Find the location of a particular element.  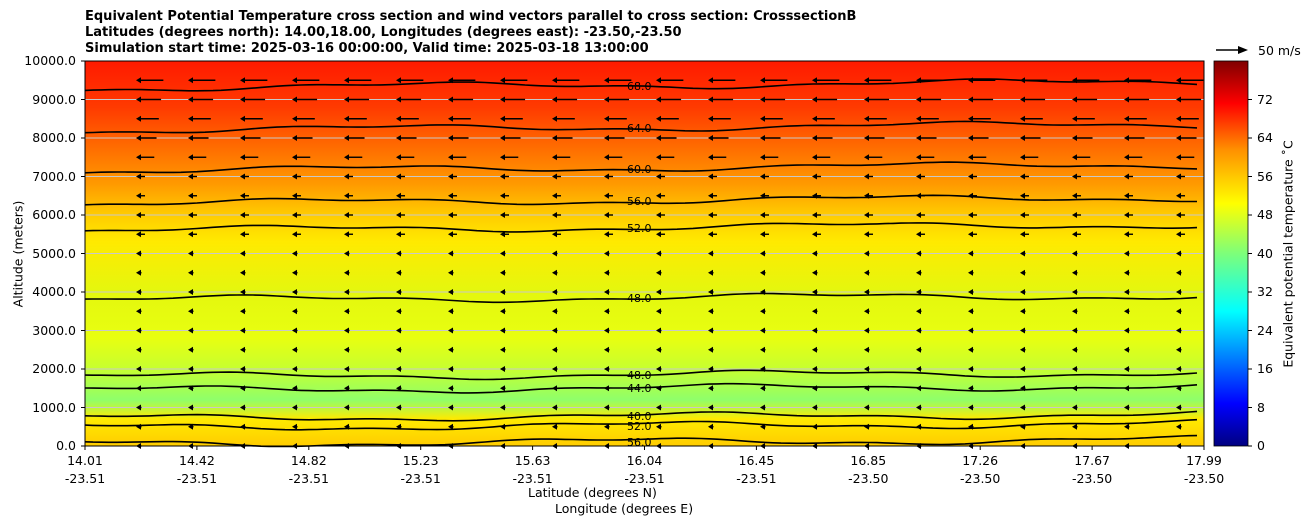

x-tick-lon: -23.50 is located at coordinates (1092, 478).